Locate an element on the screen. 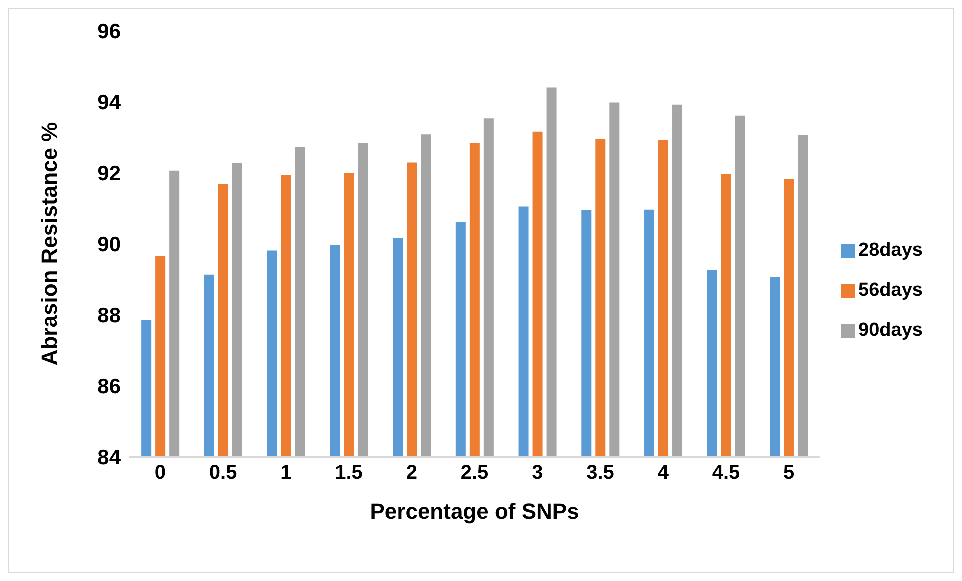 The height and width of the screenshot is (581, 962). y-axis-title: Abrasion Resistance % is located at coordinates (49, 244).